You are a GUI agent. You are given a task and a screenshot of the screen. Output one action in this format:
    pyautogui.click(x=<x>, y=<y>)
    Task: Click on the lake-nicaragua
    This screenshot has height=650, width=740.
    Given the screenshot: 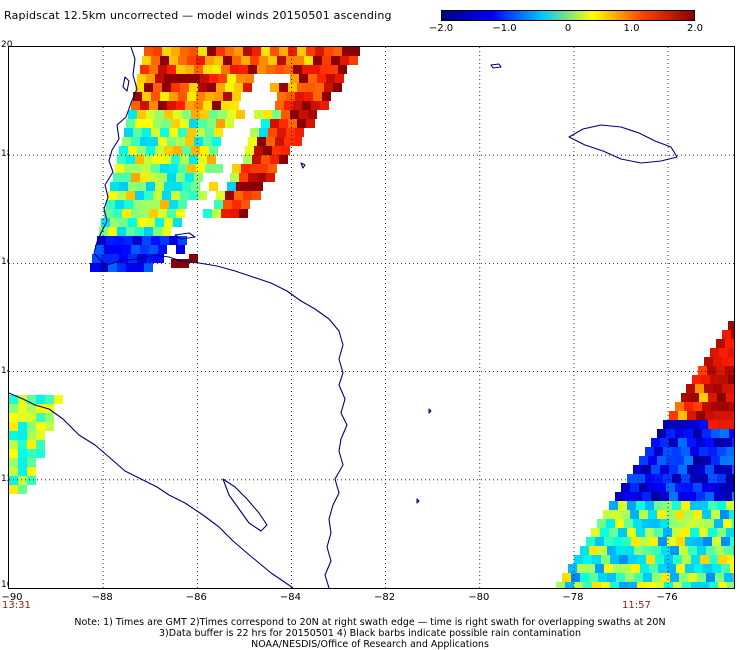 What is the action you would take?
    pyautogui.click(x=245, y=505)
    